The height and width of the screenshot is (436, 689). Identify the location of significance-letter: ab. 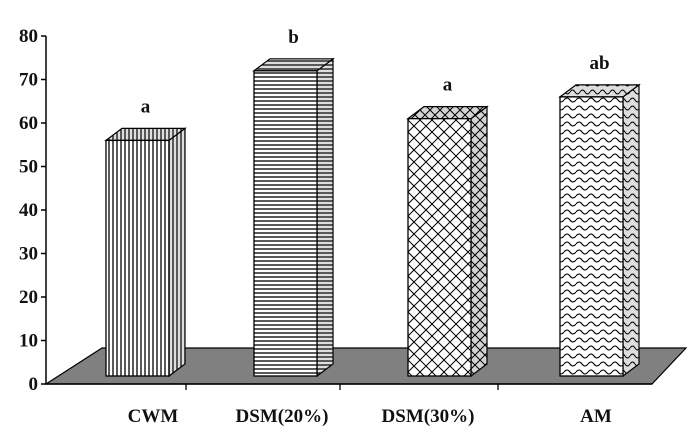
(599, 63).